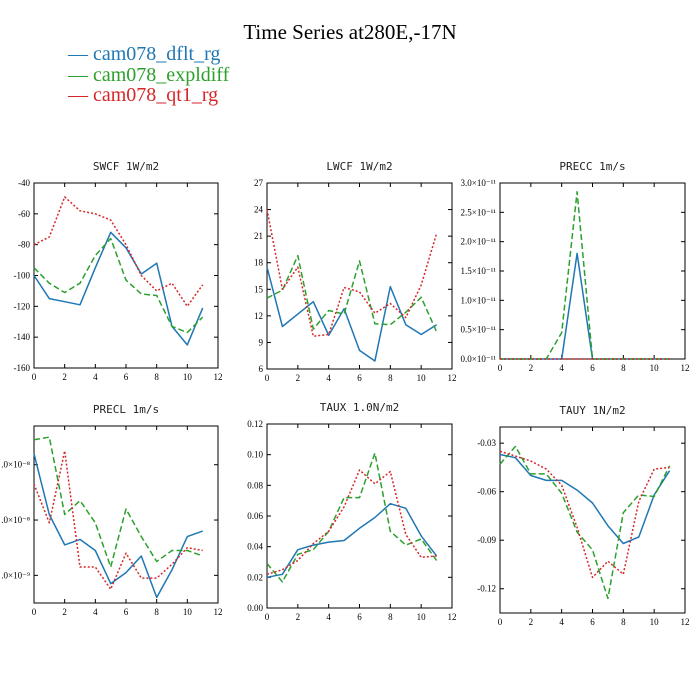 This screenshot has width=700, height=700. I want to click on swcf-xtick-label: 6, so click(126, 377).